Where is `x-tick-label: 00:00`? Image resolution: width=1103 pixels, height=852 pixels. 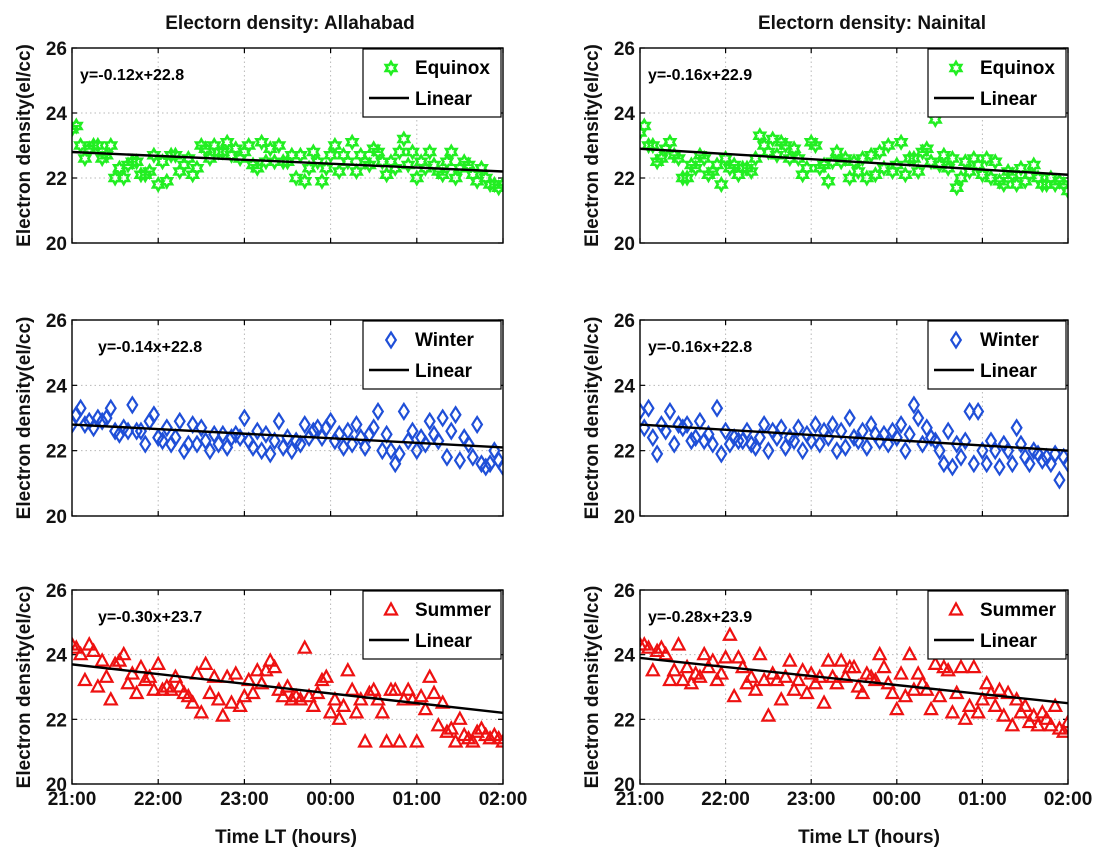
x-tick-label: 00:00 is located at coordinates (896, 799).